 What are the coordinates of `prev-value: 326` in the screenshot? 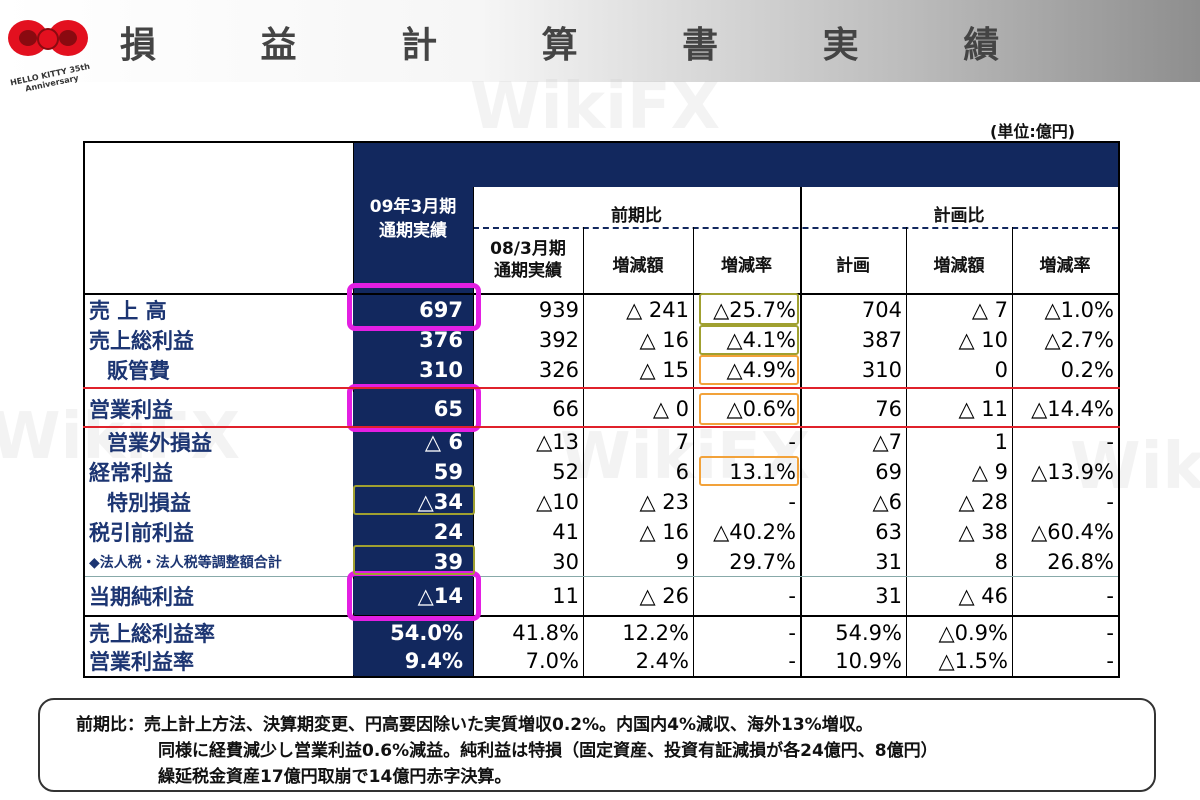 It's located at (558, 370).